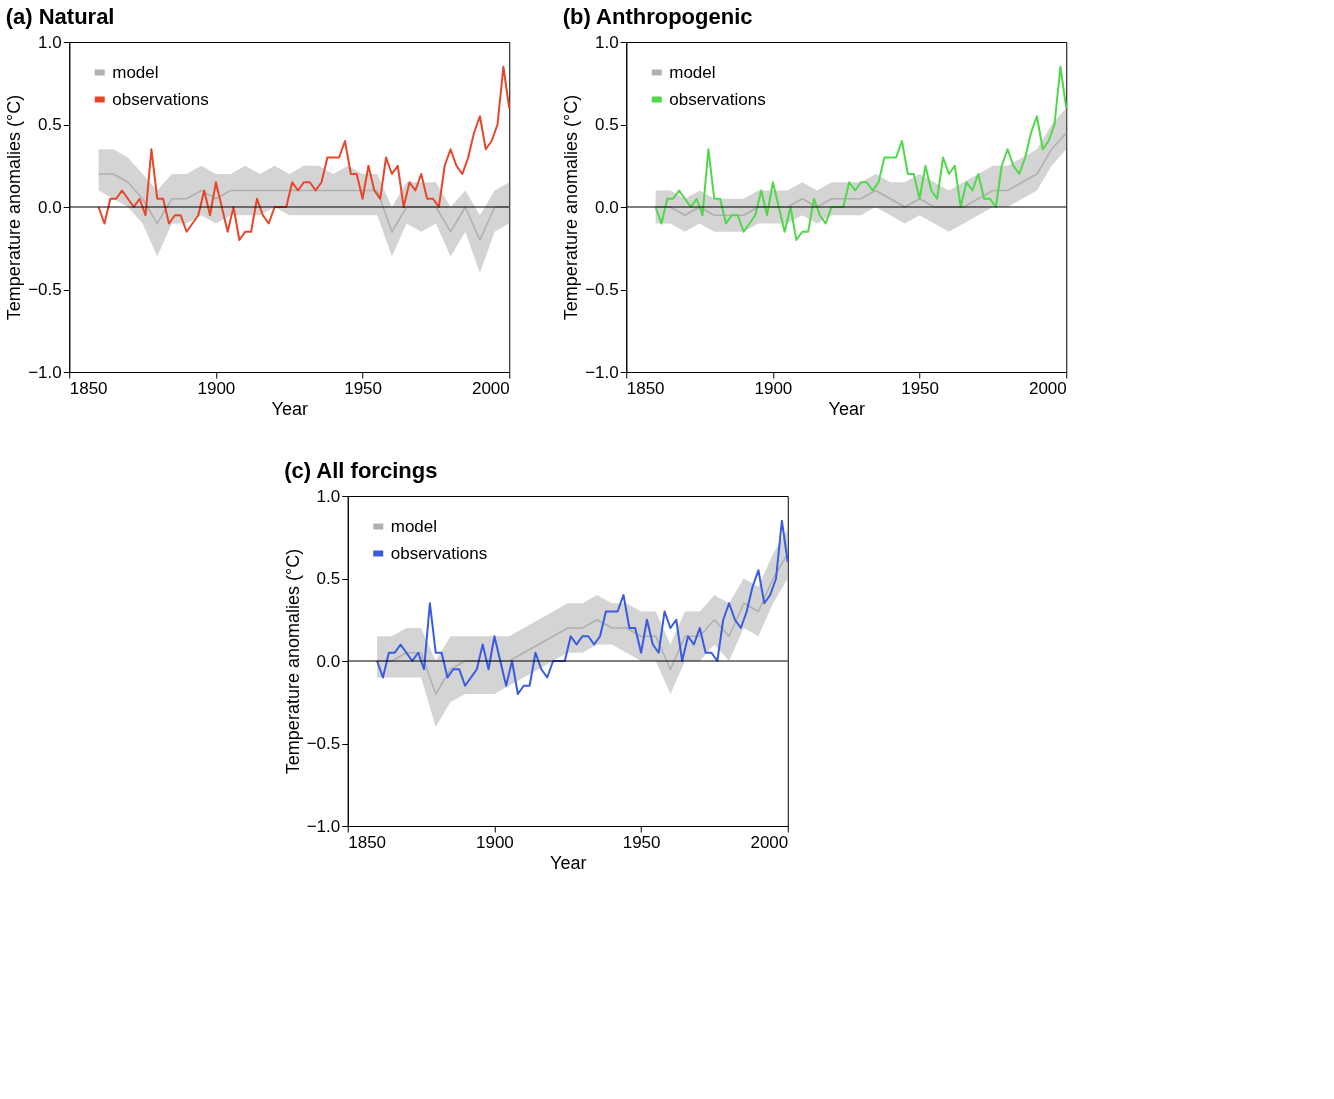 Image resolution: width=1334 pixels, height=1099 pixels. Describe the element at coordinates (60, 16) in the screenshot. I see `chart-title: (a) Natural` at that location.